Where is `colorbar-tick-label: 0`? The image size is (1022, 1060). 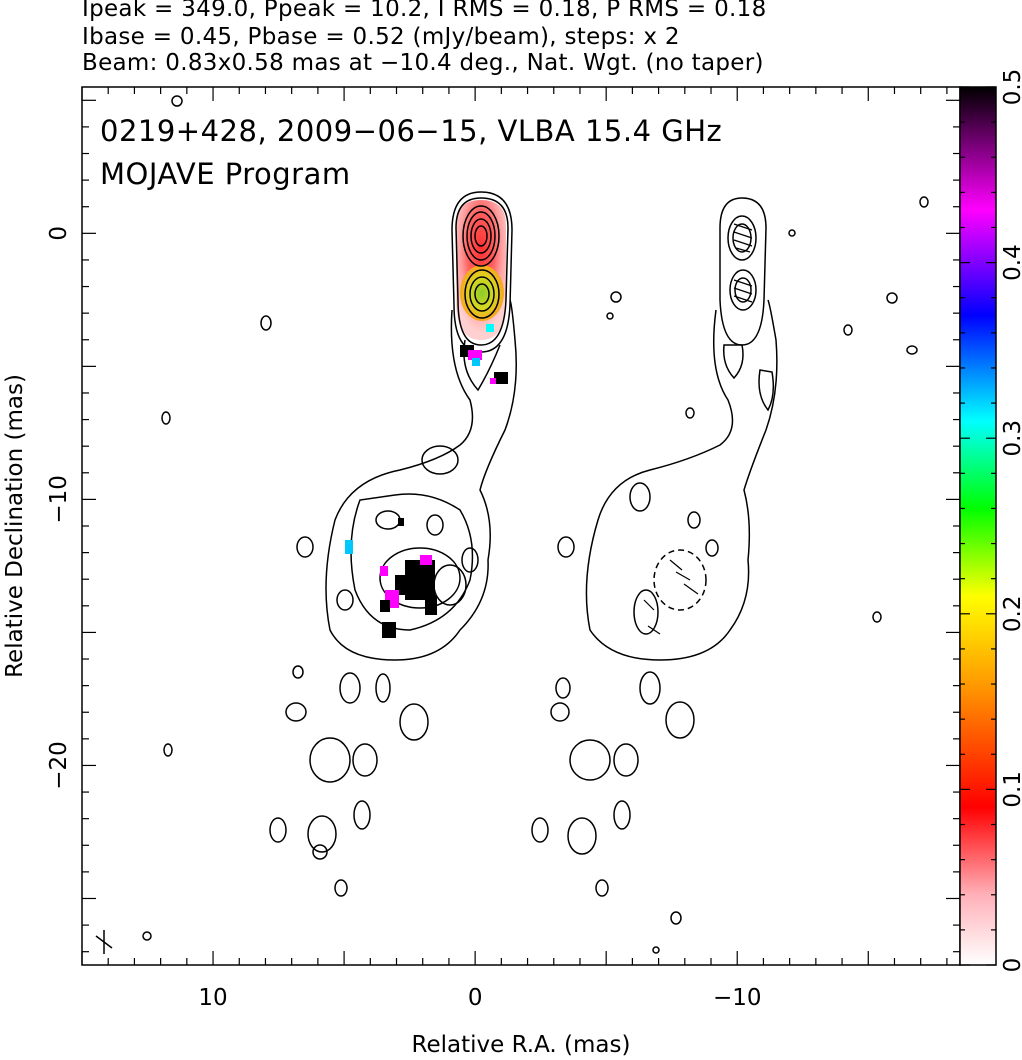
colorbar-tick-label: 0 is located at coordinates (1011, 965).